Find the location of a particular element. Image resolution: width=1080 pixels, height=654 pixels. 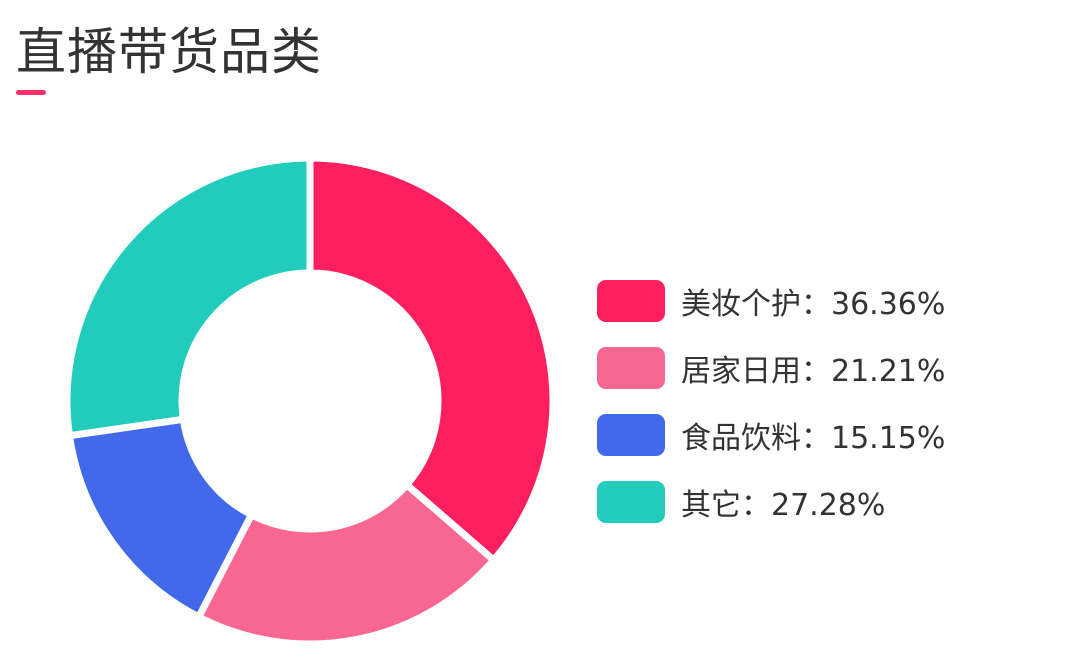

title-underline is located at coordinates (31, 92).